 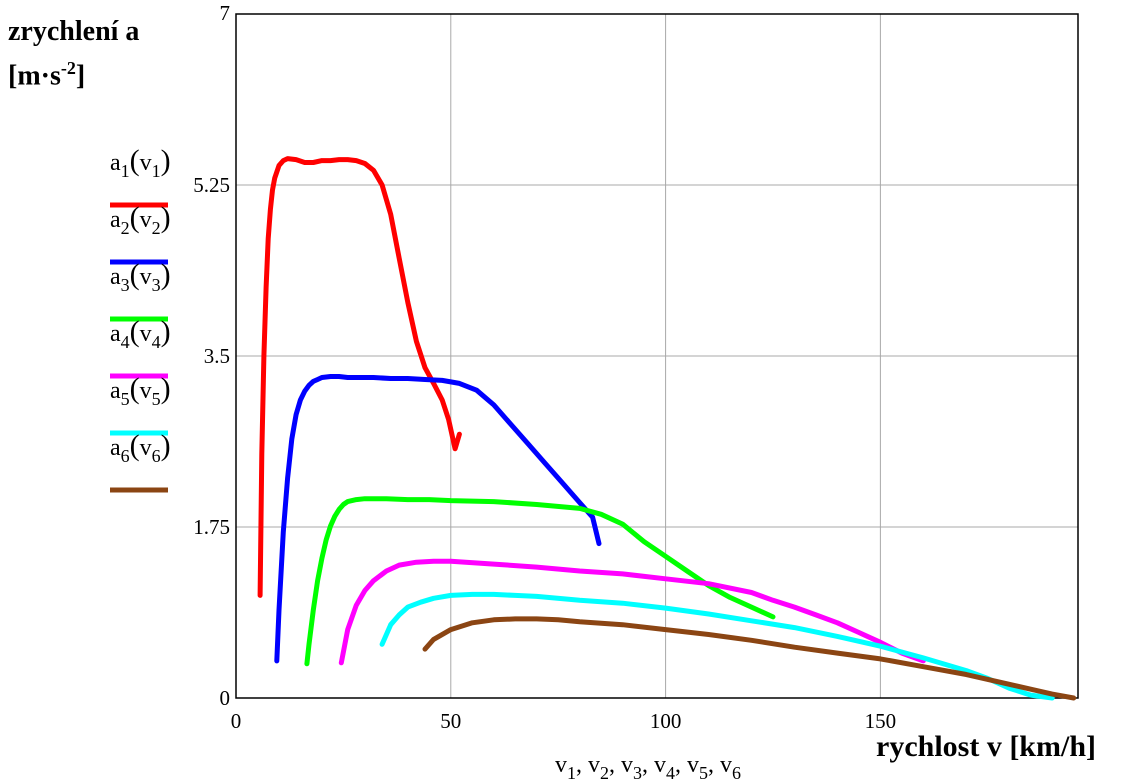 I want to click on x-axis-expression: v1, v2, v3, v4, v5, v6, so click(x=648, y=767).